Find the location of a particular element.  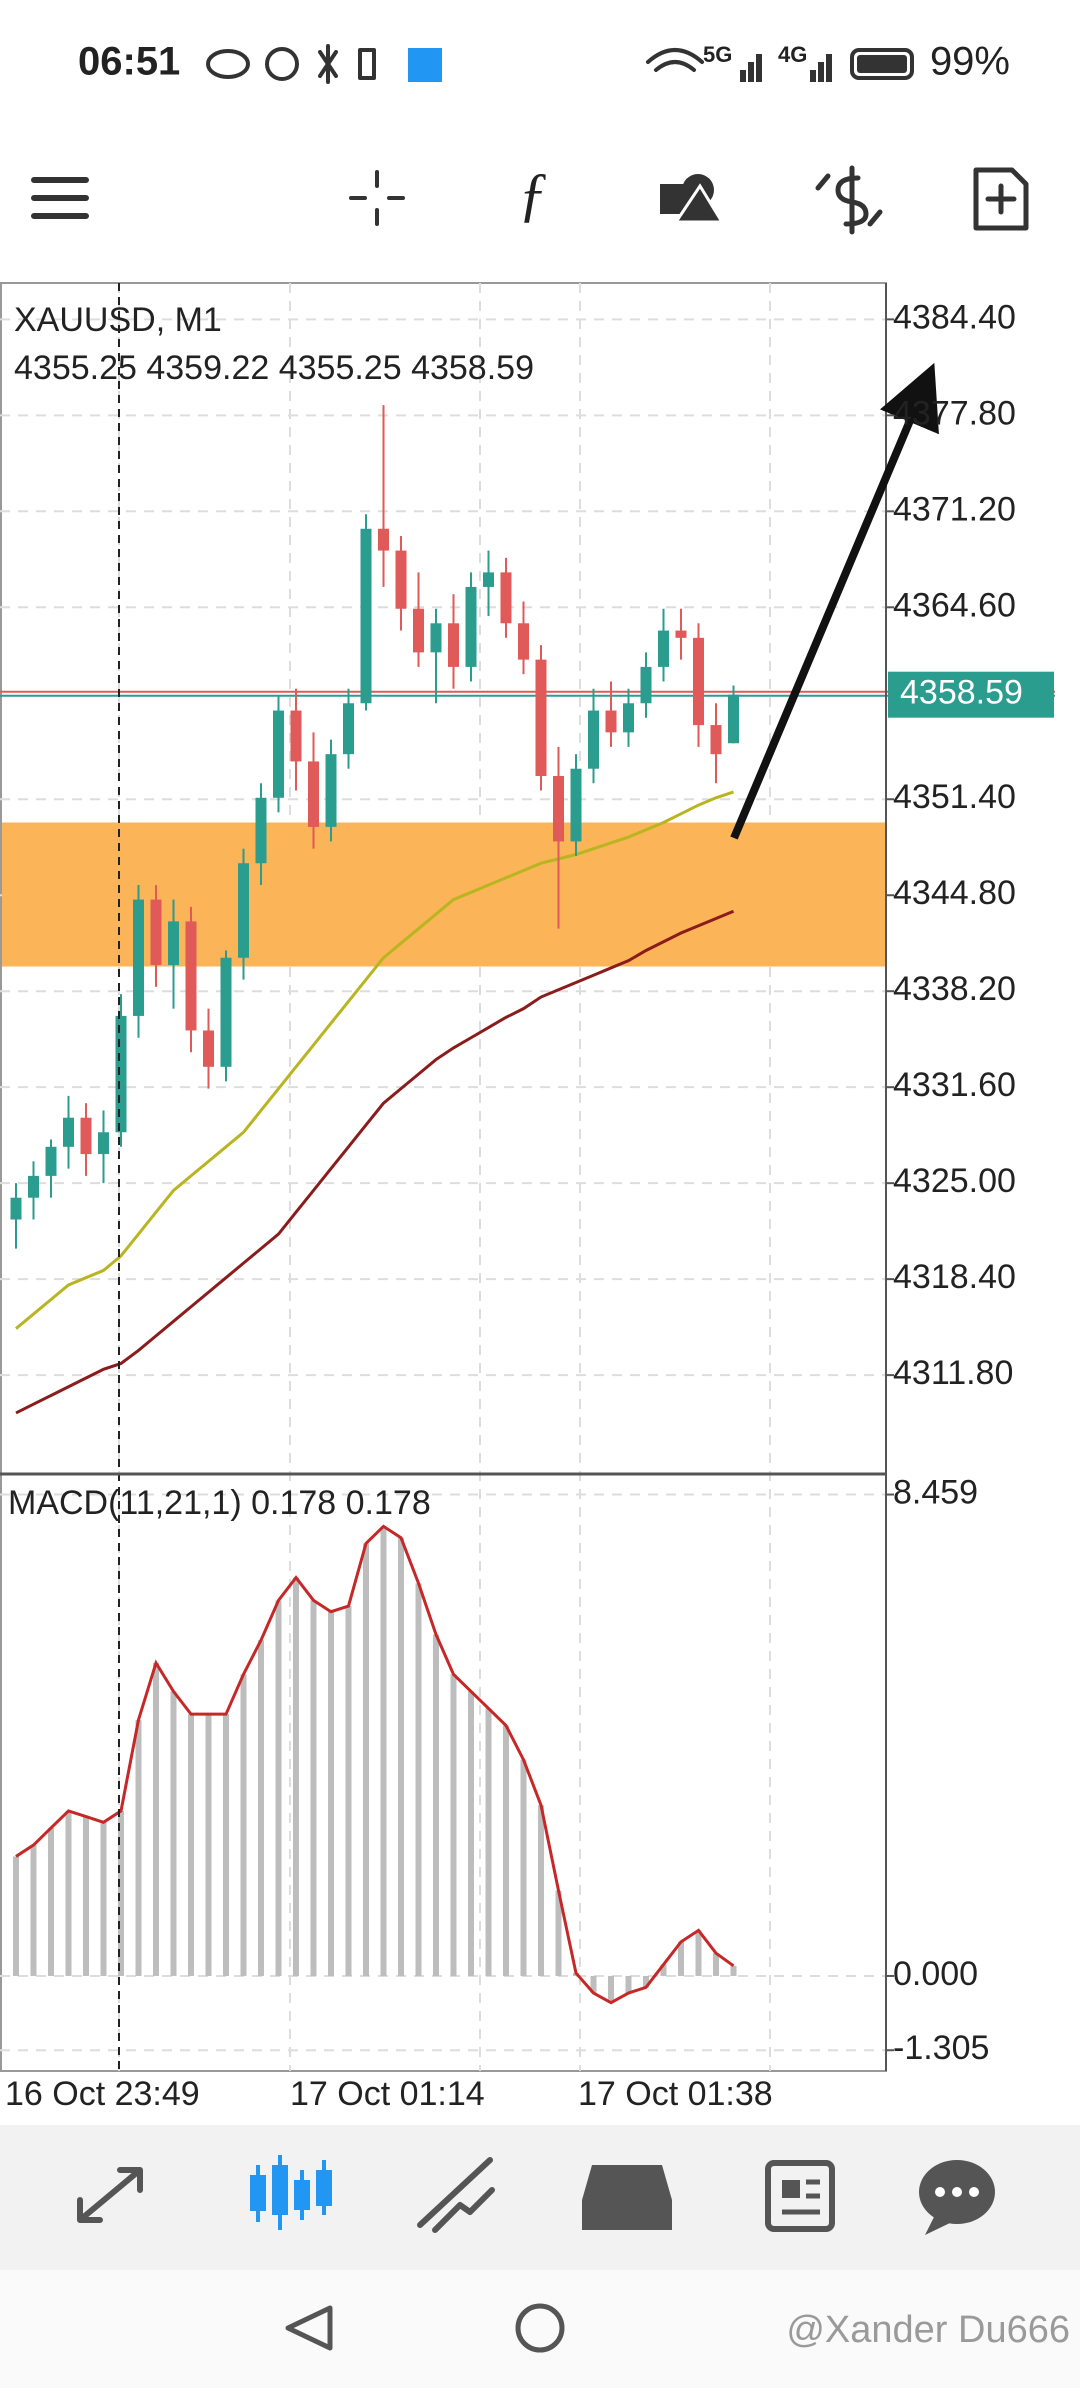

new-order-button is located at coordinates (1001, 199).